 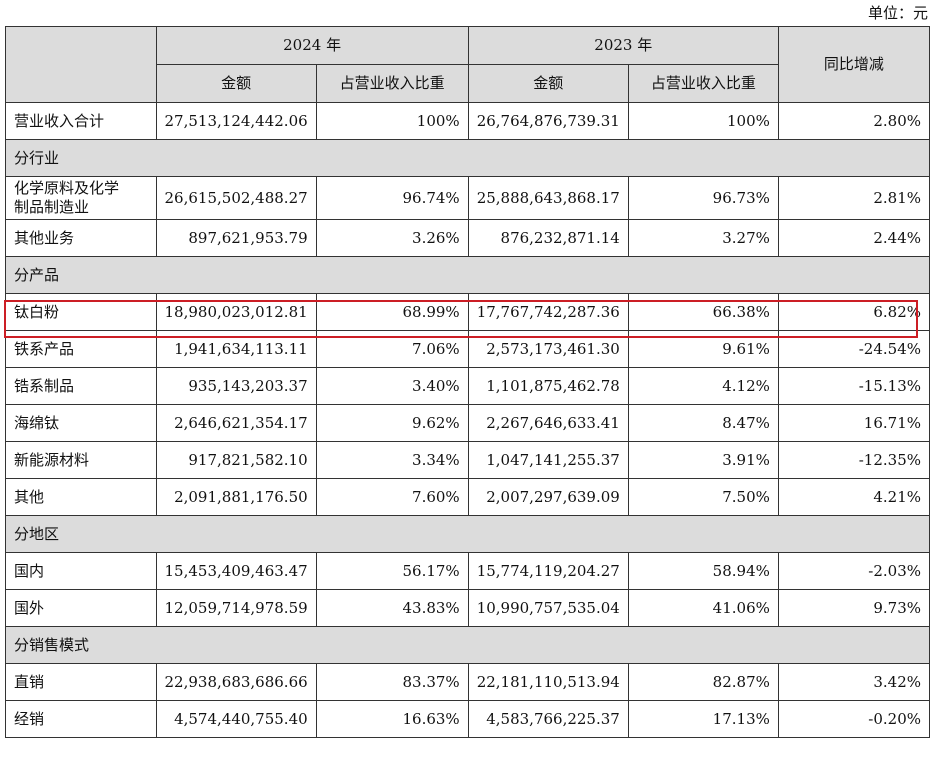 I want to click on ratio-2024-cell: 3.34%, so click(x=392, y=460).